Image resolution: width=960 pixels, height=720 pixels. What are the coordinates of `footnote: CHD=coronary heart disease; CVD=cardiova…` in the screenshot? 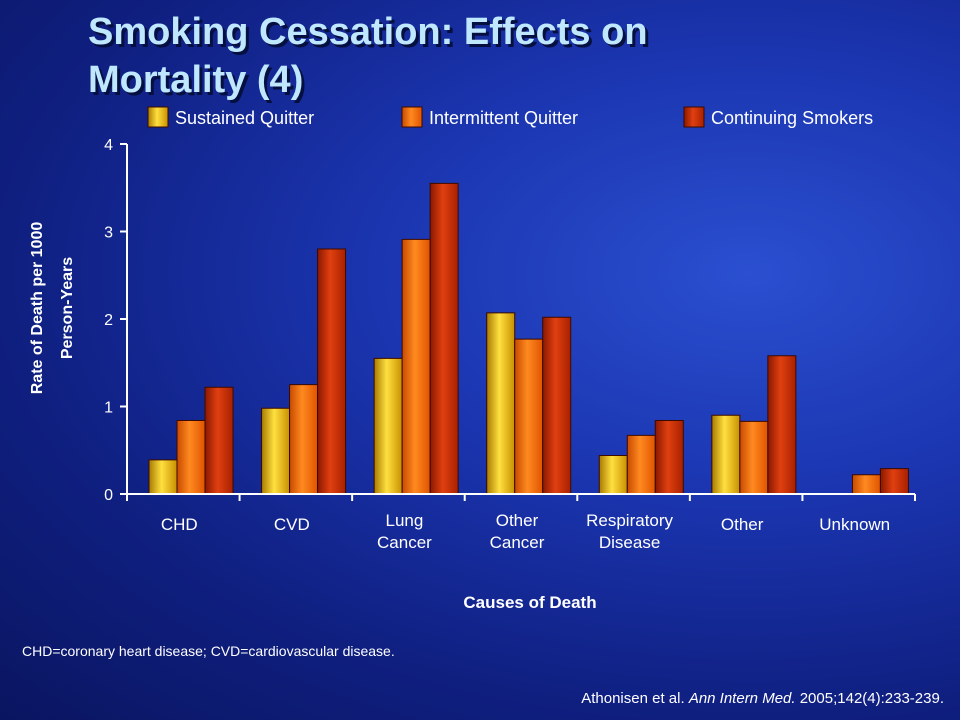 It's located at (208, 651).